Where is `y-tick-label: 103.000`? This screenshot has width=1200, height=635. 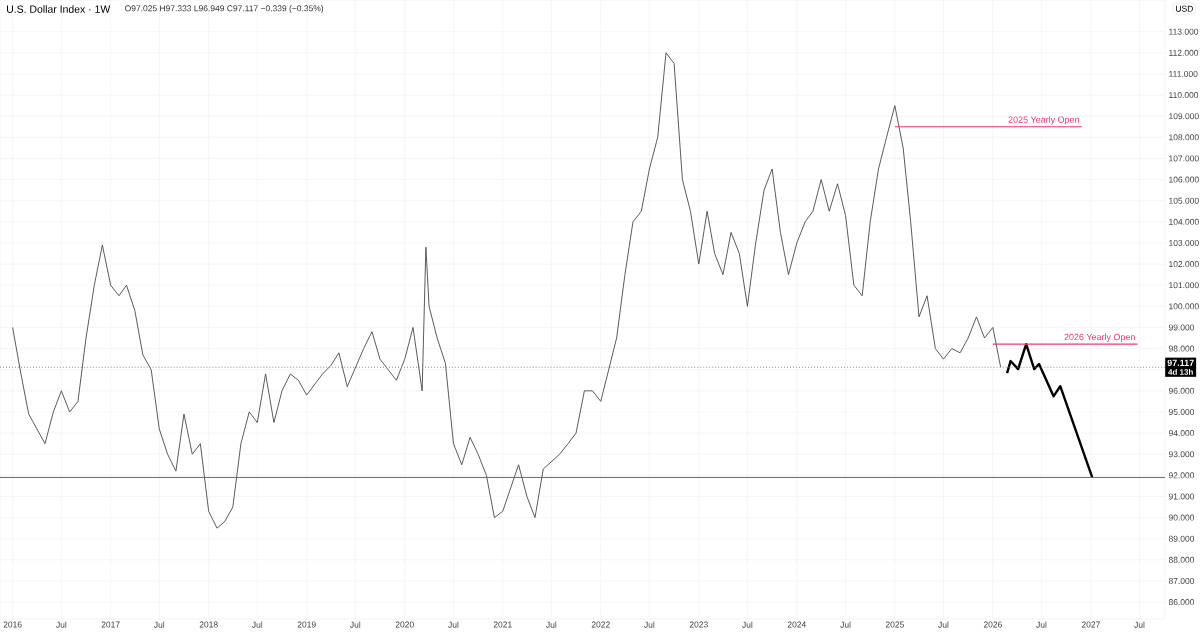 y-tick-label: 103.000 is located at coordinates (1184, 242).